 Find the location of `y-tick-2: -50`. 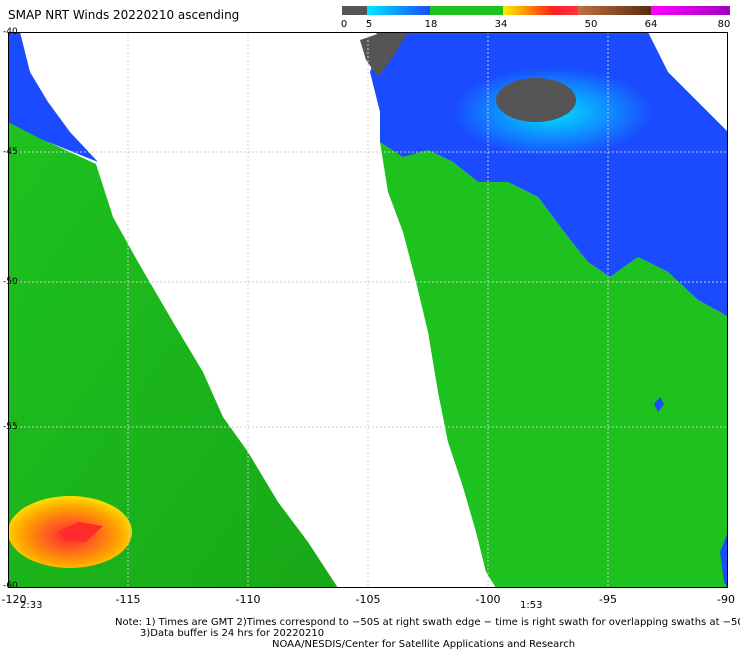

y-tick-2: -50 is located at coordinates (10, 282).